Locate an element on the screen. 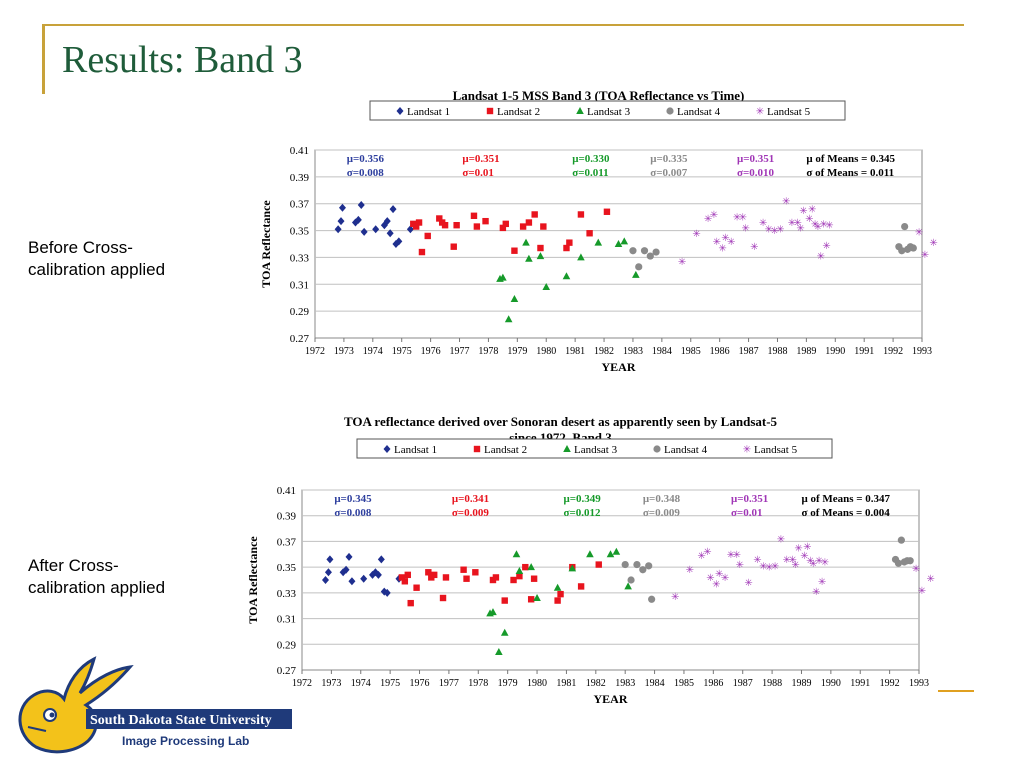  x-tick-label: 1988 is located at coordinates (772, 683).